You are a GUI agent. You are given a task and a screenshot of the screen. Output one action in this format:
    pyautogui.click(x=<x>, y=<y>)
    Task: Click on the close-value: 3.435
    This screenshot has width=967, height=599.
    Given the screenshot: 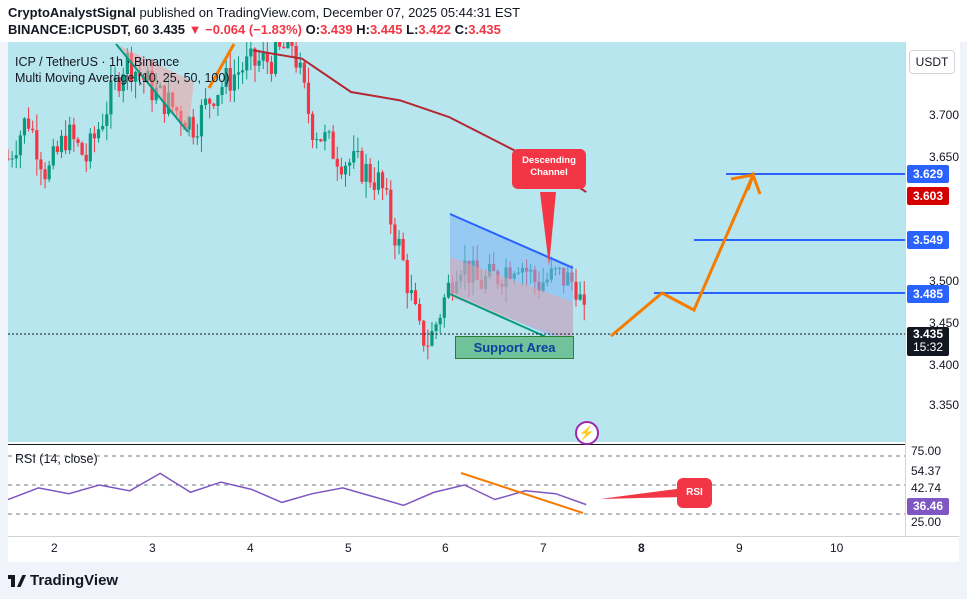 What is the action you would take?
    pyautogui.click(x=484, y=29)
    